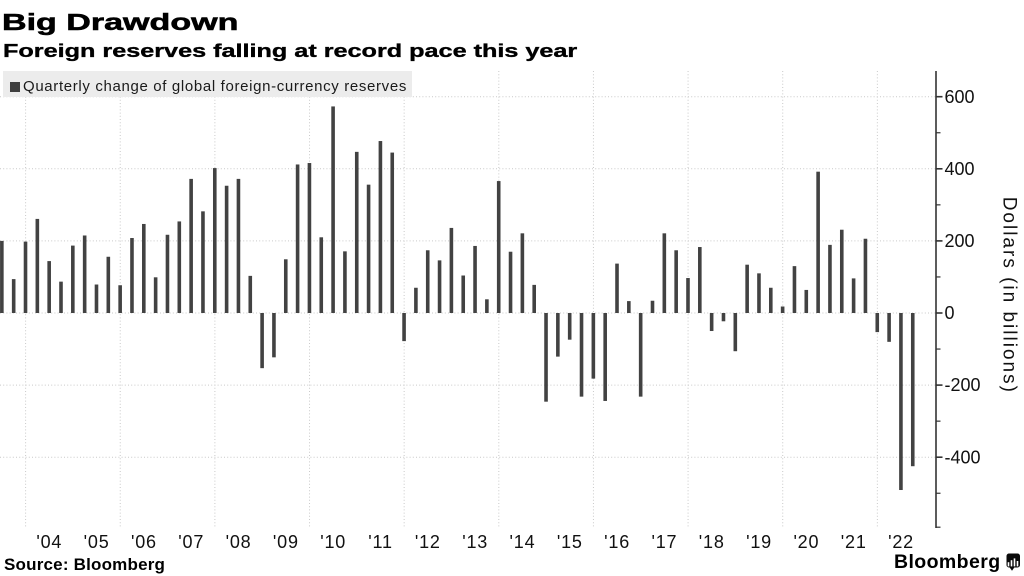 The width and height of the screenshot is (1024, 576). What do you see at coordinates (191, 542) in the screenshot?
I see `svg-text: '07` at bounding box center [191, 542].